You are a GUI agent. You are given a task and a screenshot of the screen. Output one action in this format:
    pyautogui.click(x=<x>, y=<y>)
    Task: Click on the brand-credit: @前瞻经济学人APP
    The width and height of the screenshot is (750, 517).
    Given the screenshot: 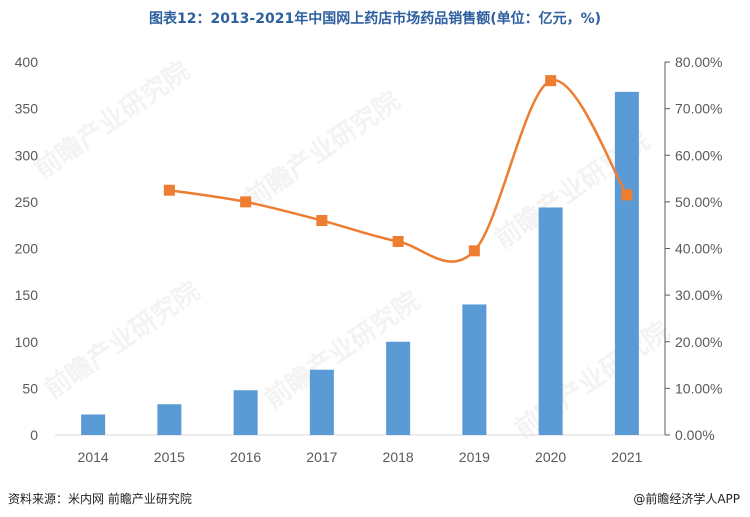 What is the action you would take?
    pyautogui.click(x=686, y=499)
    